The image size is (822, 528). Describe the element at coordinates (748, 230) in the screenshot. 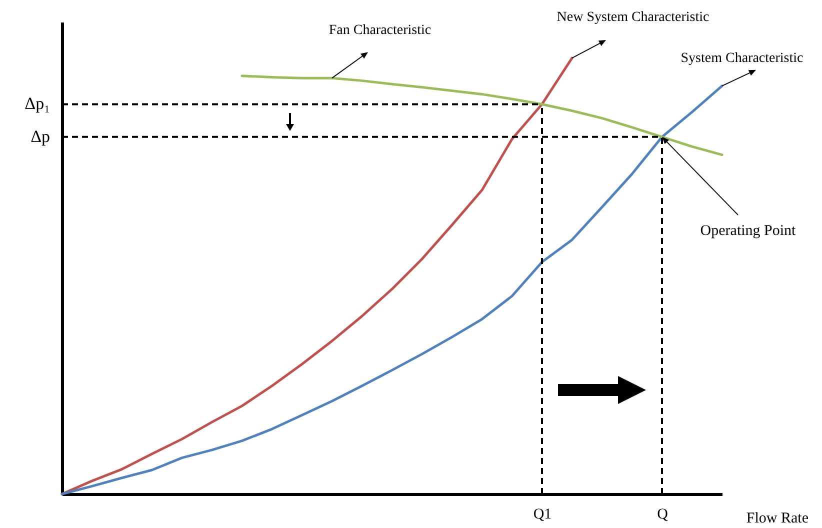

I see `annotation: Operating Point` at that location.